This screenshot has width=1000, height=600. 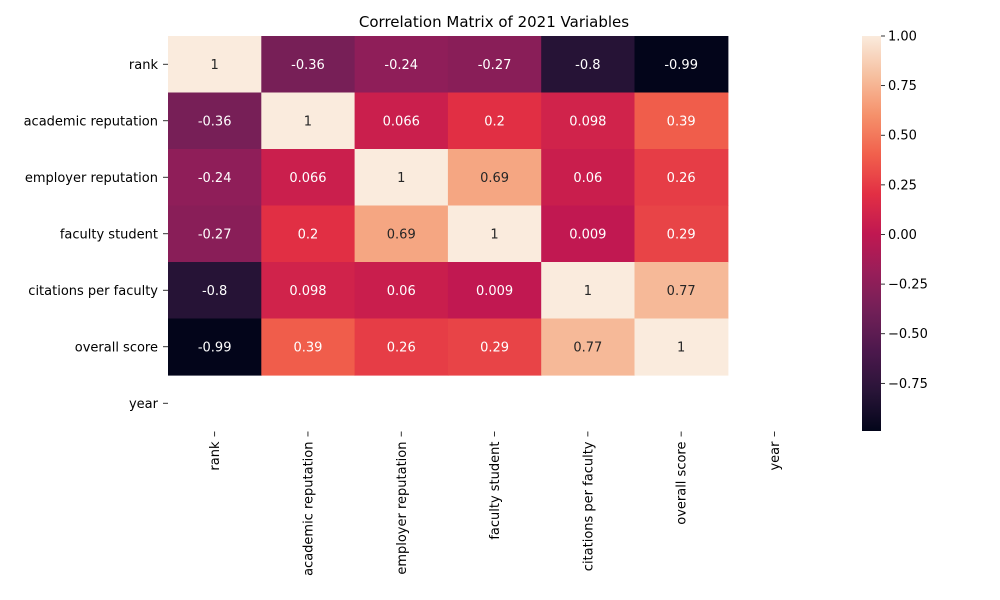 What do you see at coordinates (908, 285) in the screenshot?
I see `colorbar-tick-label: −0.25` at bounding box center [908, 285].